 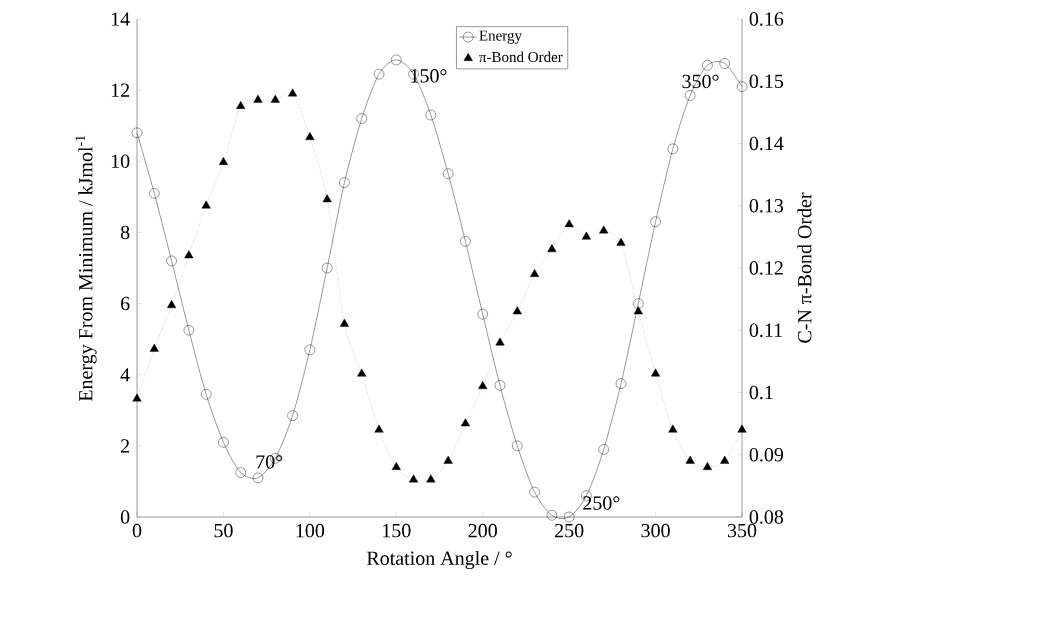 What do you see at coordinates (766, 517) in the screenshot?
I see `y2-tick-label: 0.08` at bounding box center [766, 517].